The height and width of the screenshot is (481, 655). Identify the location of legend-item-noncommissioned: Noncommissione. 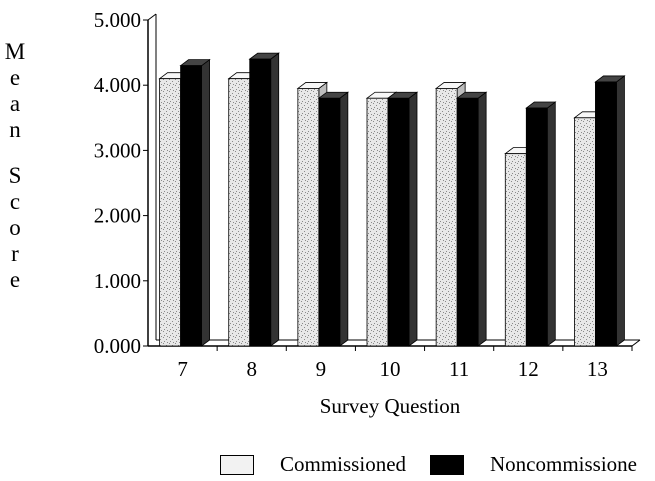
(533, 464).